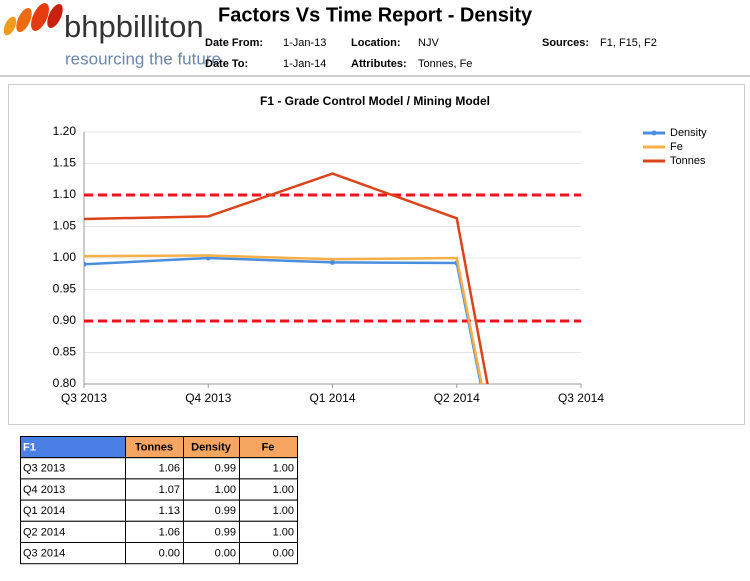  Describe the element at coordinates (268, 448) in the screenshot. I see `table-header: Fe` at that location.